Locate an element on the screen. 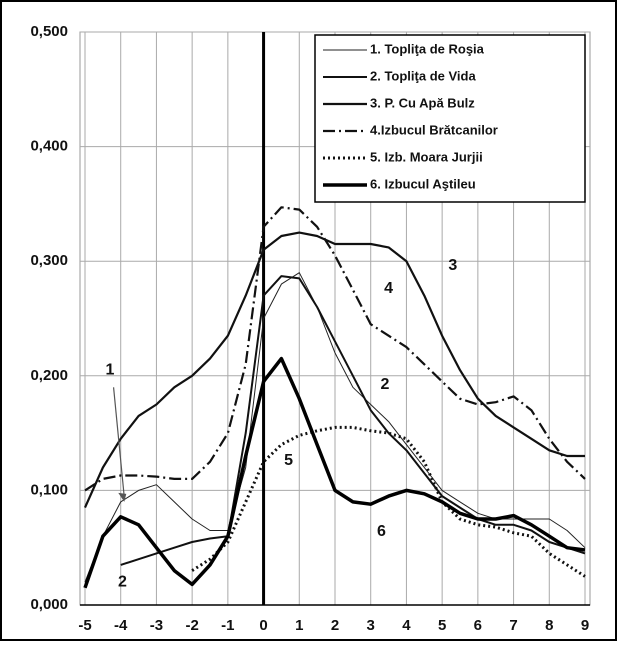  x-tick-label: -4 is located at coordinates (121, 625).